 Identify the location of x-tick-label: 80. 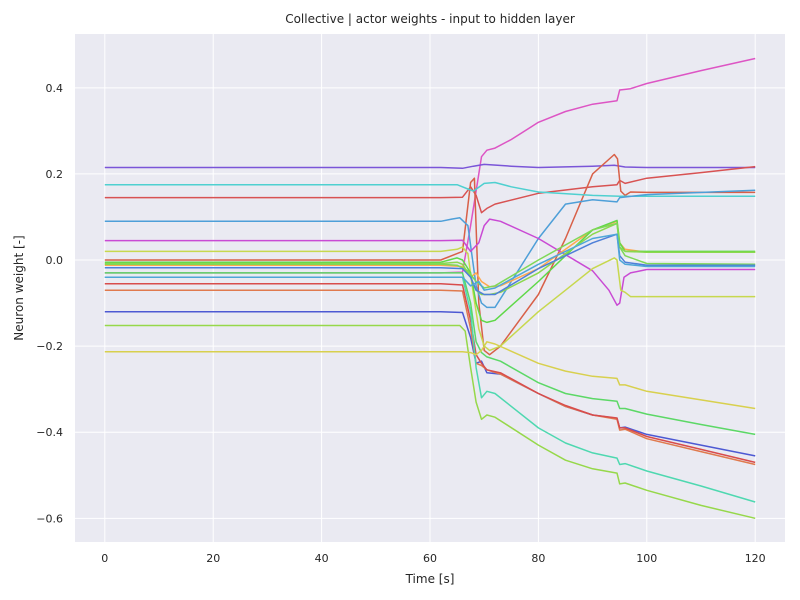
(538, 558).